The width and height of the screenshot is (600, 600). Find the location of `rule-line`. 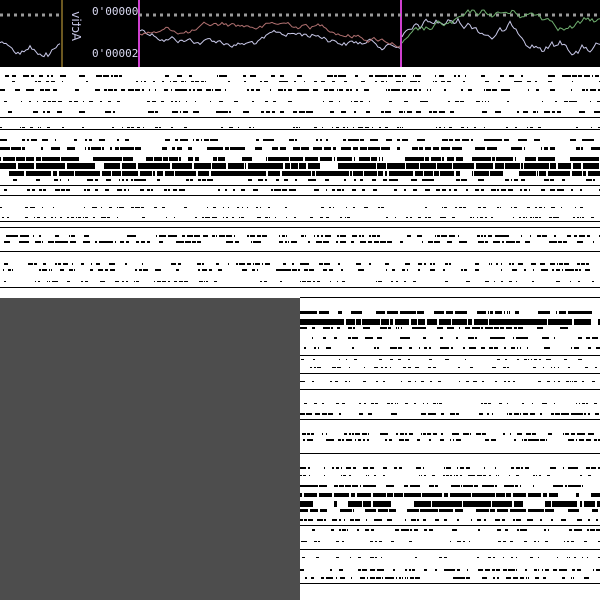

rule-line is located at coordinates (300, 251).